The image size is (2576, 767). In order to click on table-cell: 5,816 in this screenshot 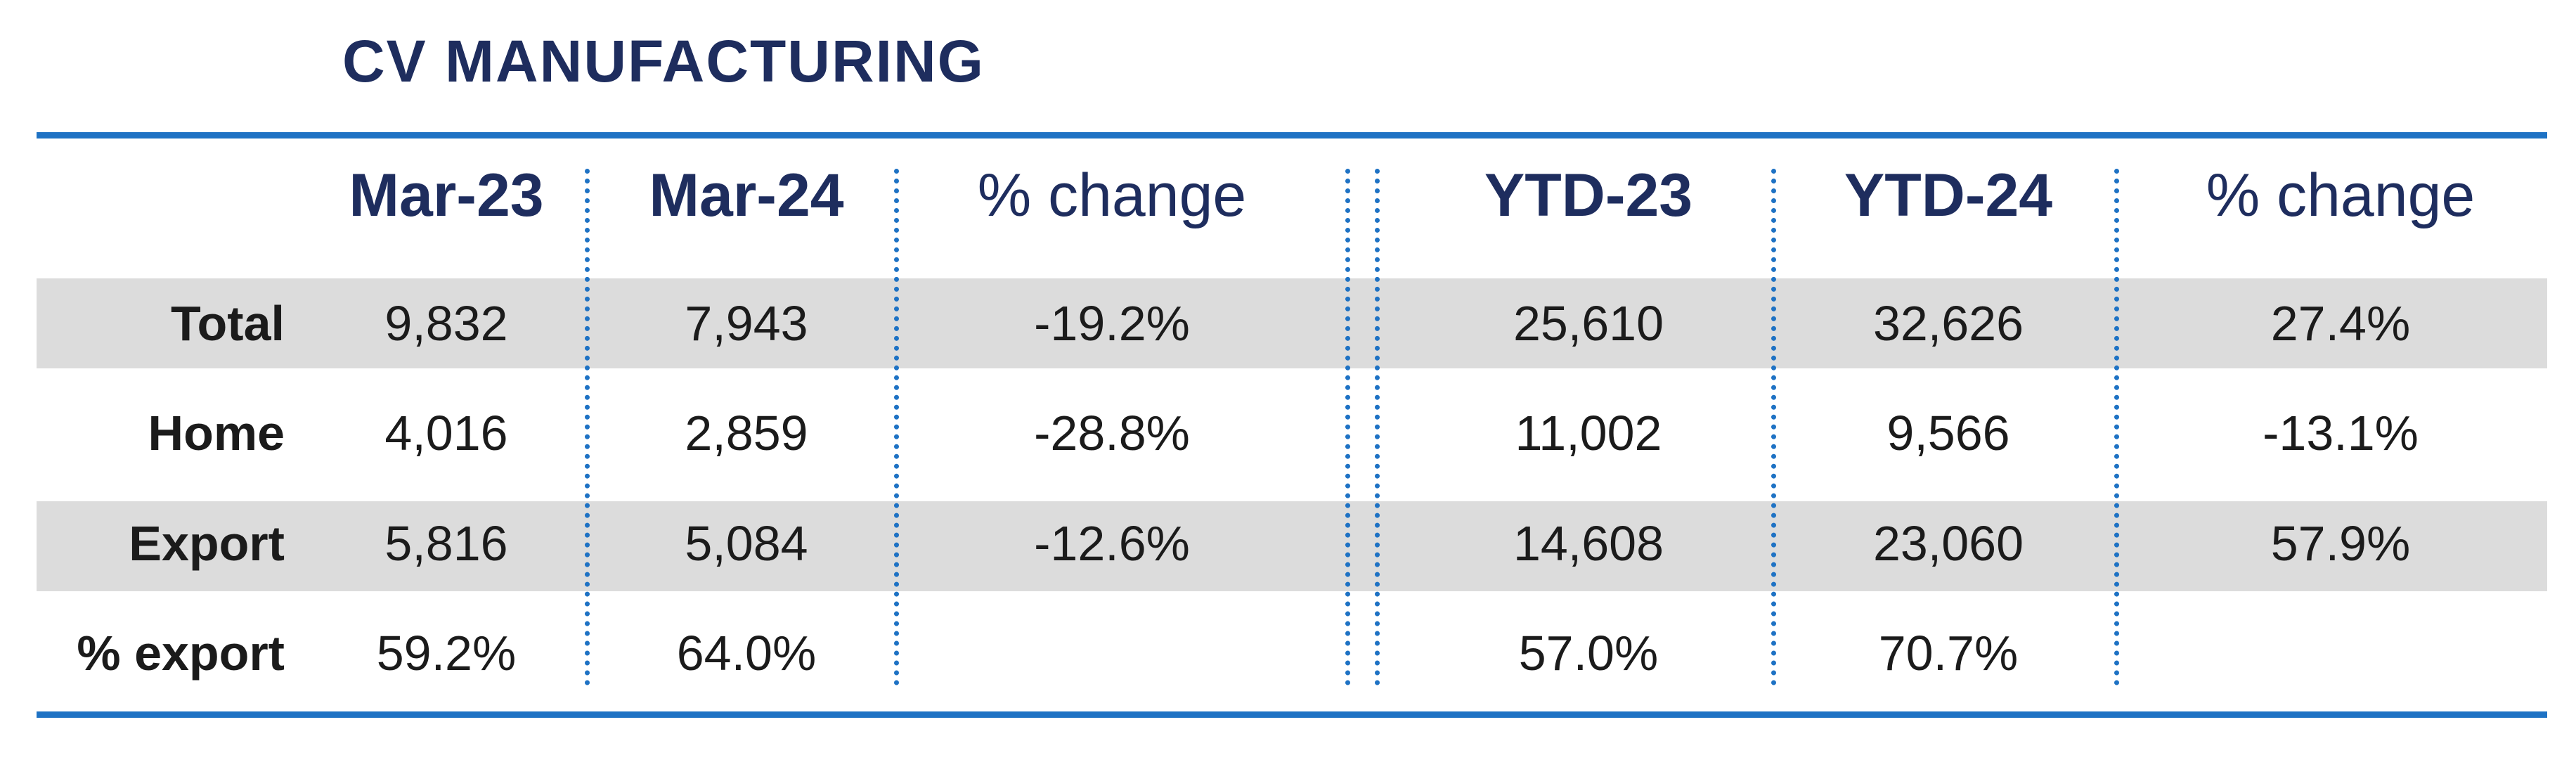, I will do `click(446, 543)`.